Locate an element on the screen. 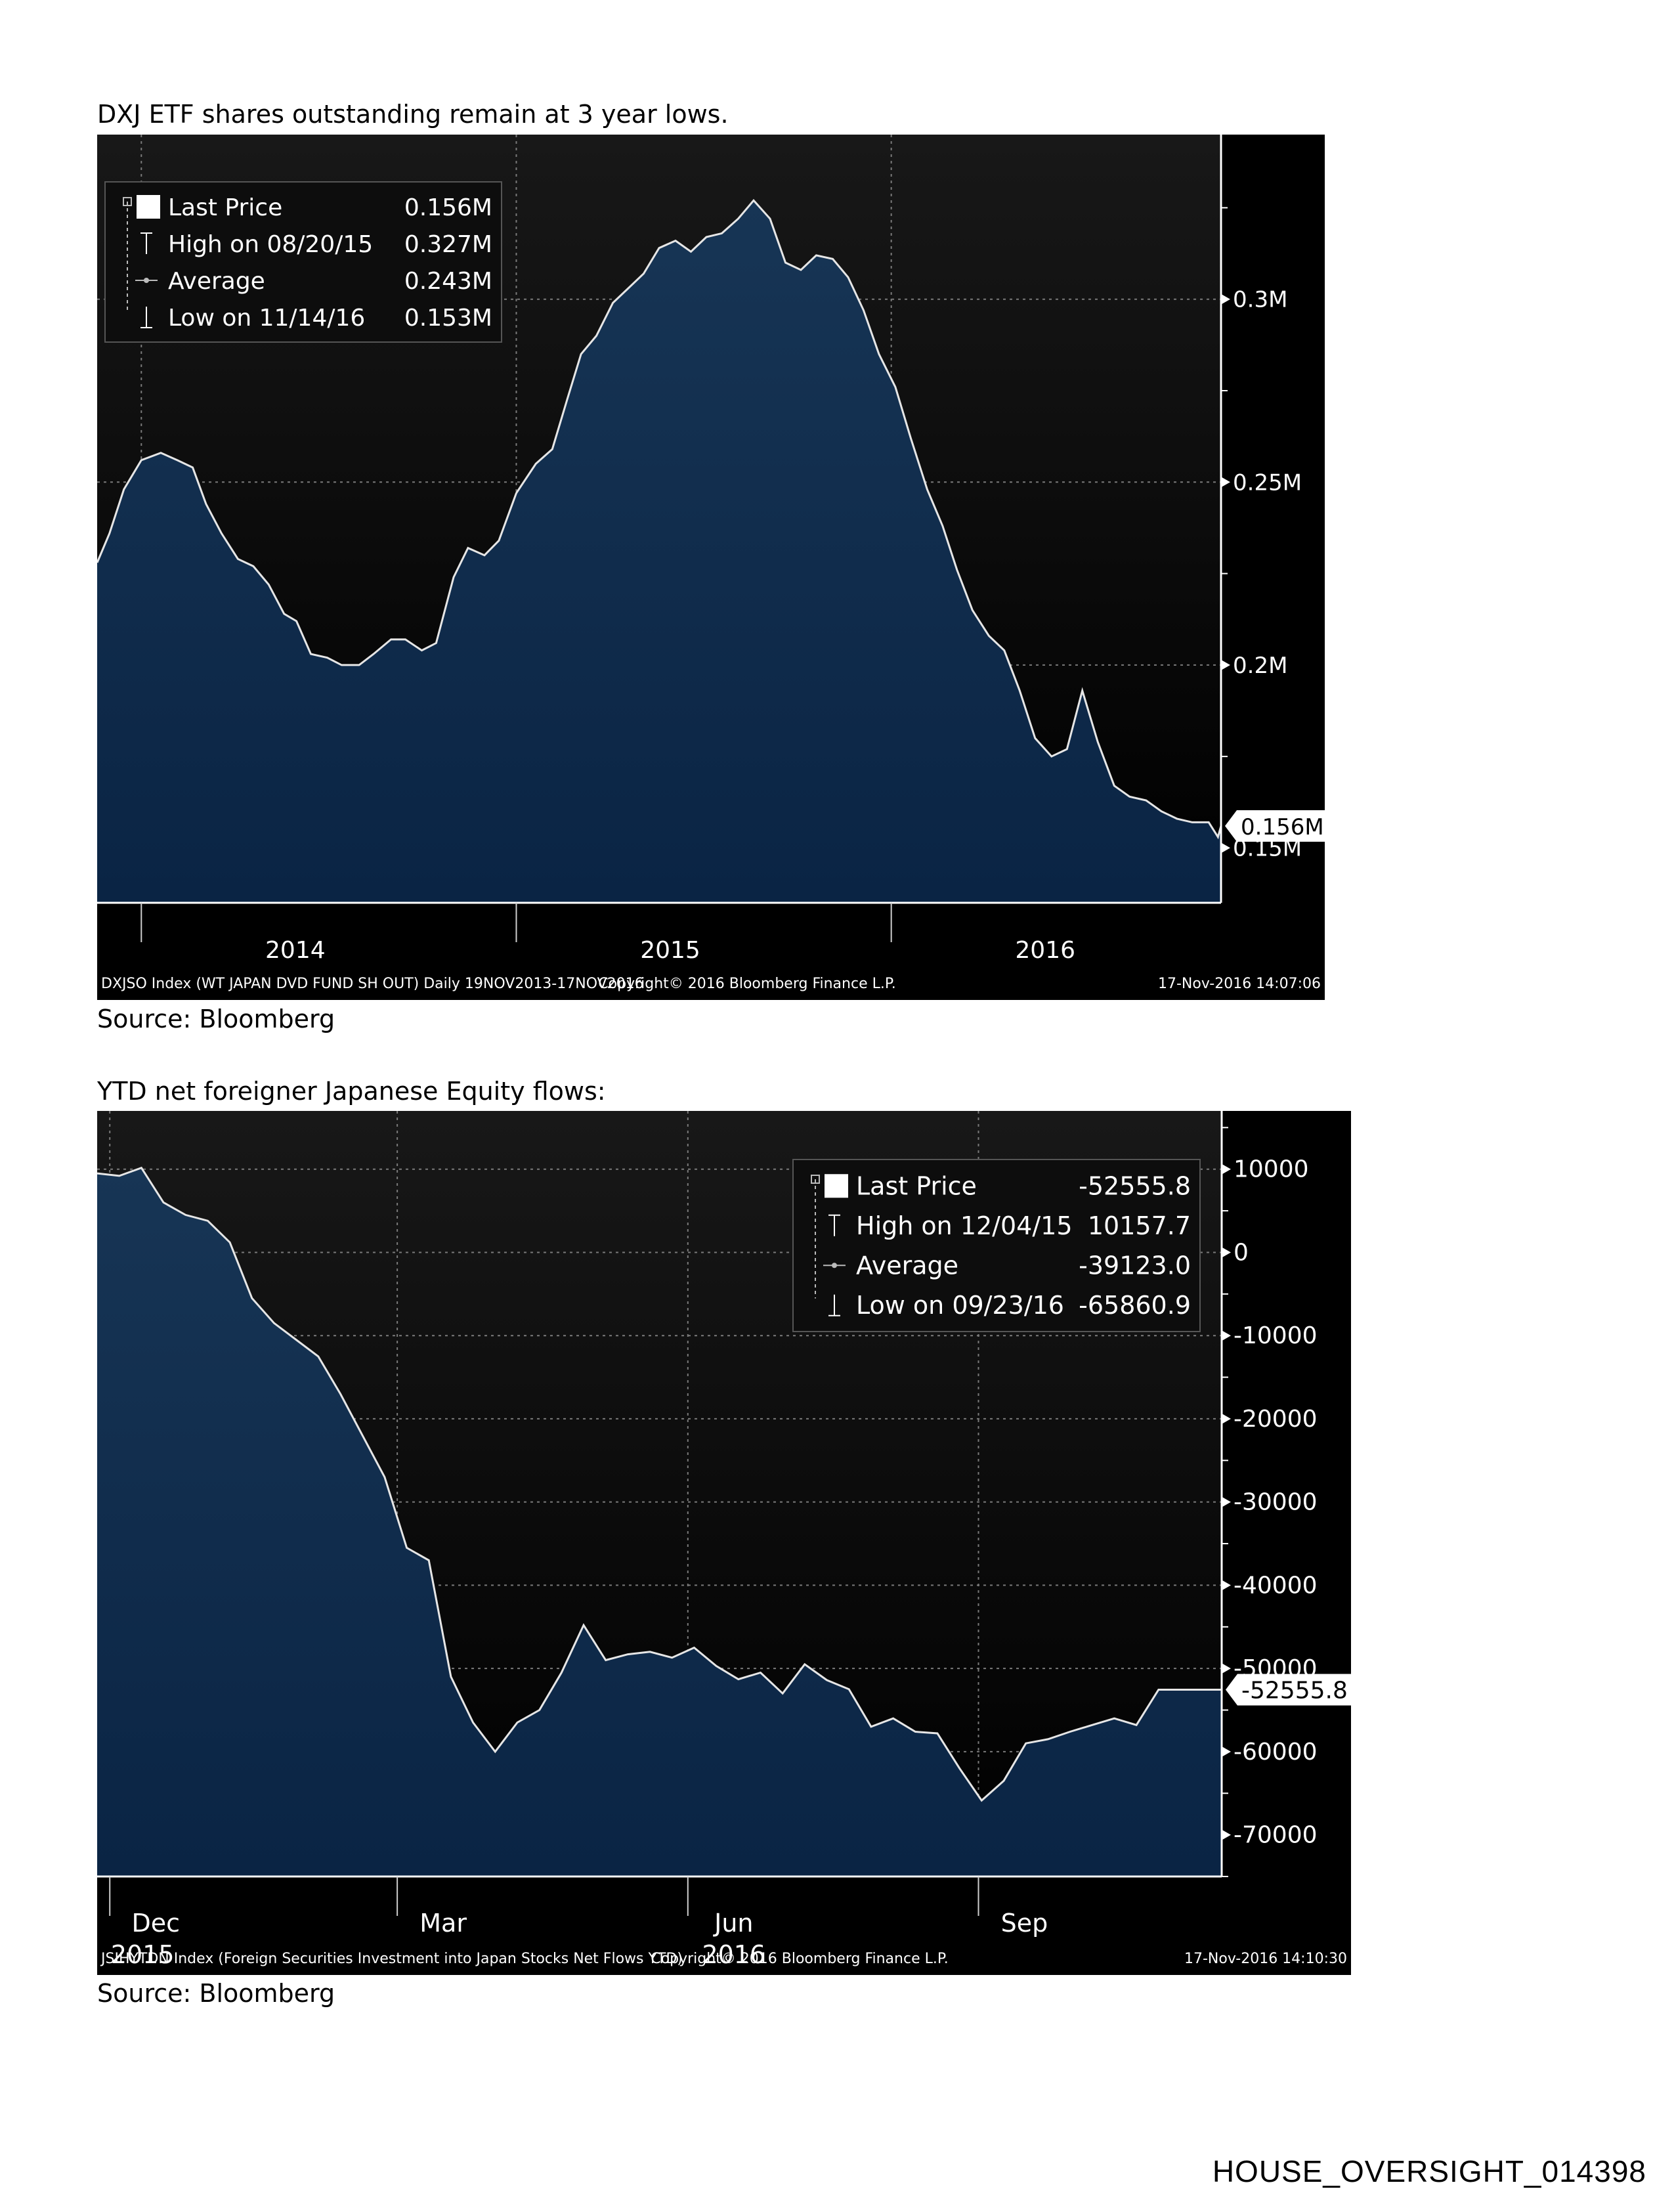  last-price-tag: 0.156M is located at coordinates (1275, 826).